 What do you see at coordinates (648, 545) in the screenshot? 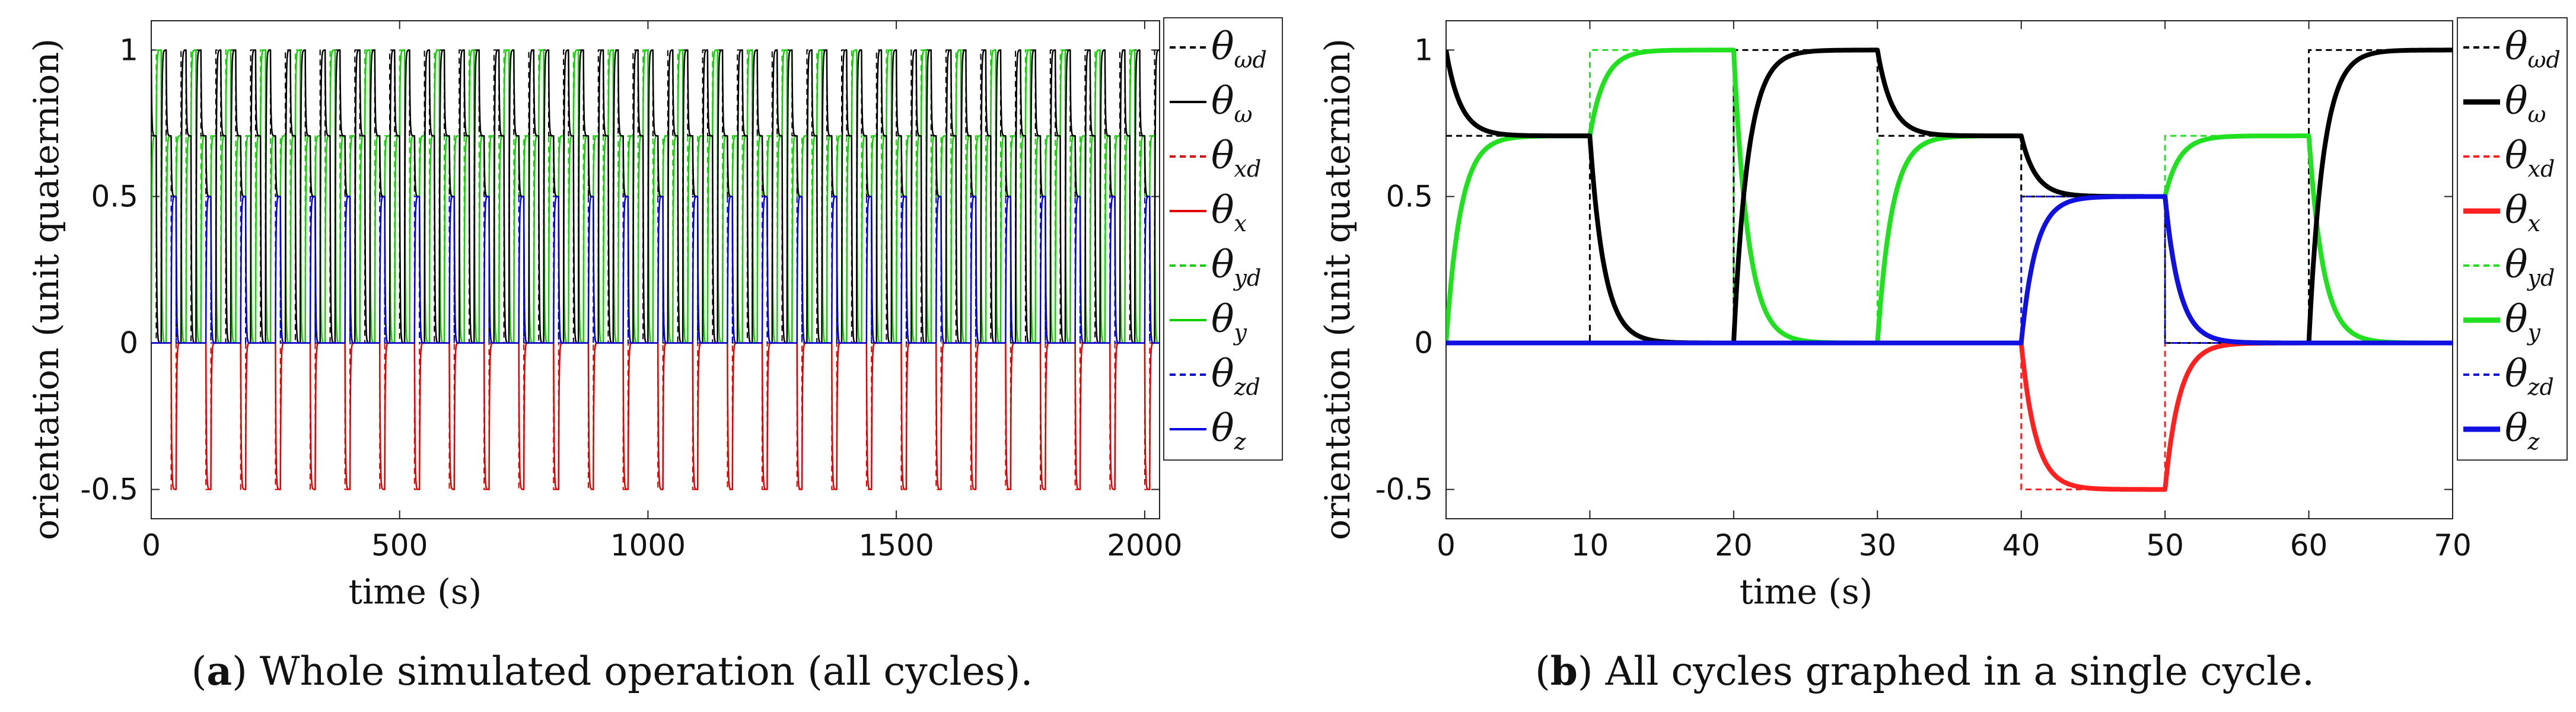
I see `x-tick-label: 1000` at bounding box center [648, 545].